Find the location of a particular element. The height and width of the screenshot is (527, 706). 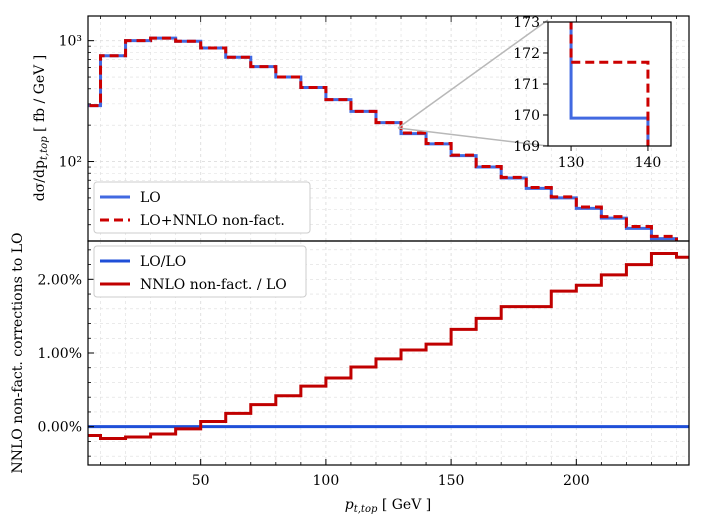

x-axis-label: pt,top [ GeV ] is located at coordinates (388, 506).